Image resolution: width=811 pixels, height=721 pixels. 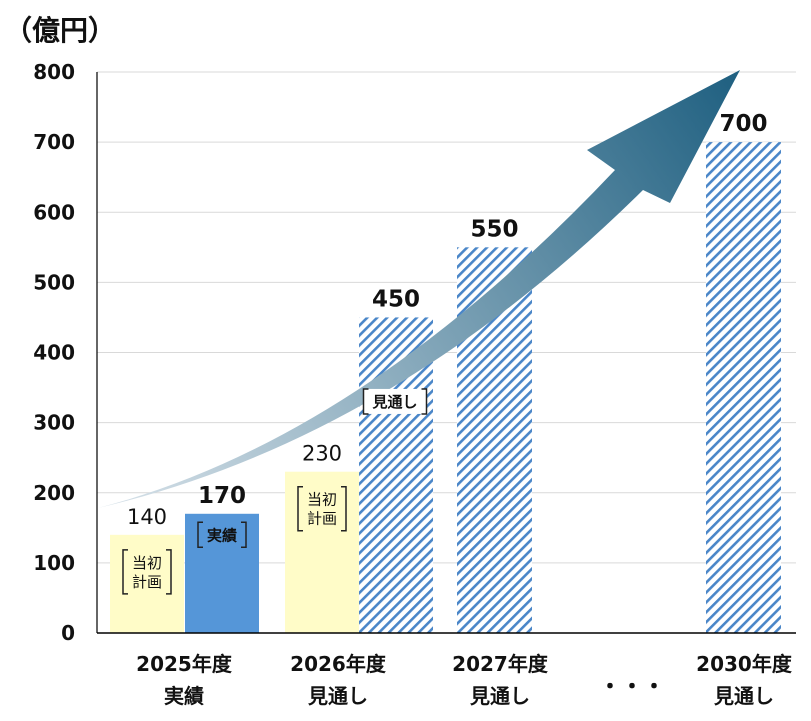 What do you see at coordinates (60, 30) in the screenshot?
I see `y-axis-unit-label: （億円）` at bounding box center [60, 30].